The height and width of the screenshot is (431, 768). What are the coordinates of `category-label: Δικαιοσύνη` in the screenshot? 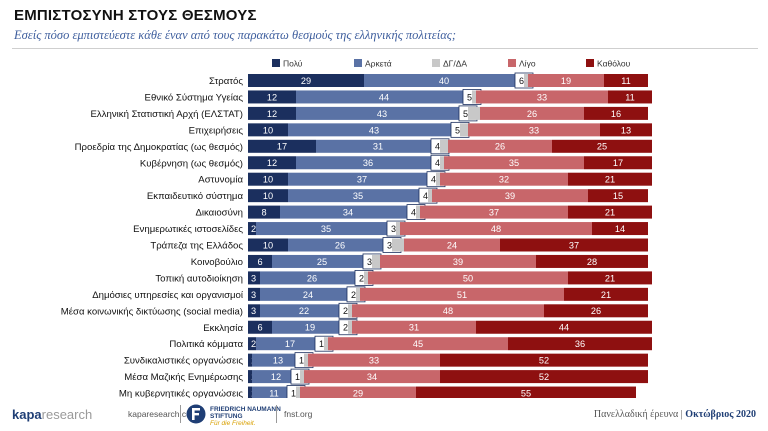 It's located at (219, 213).